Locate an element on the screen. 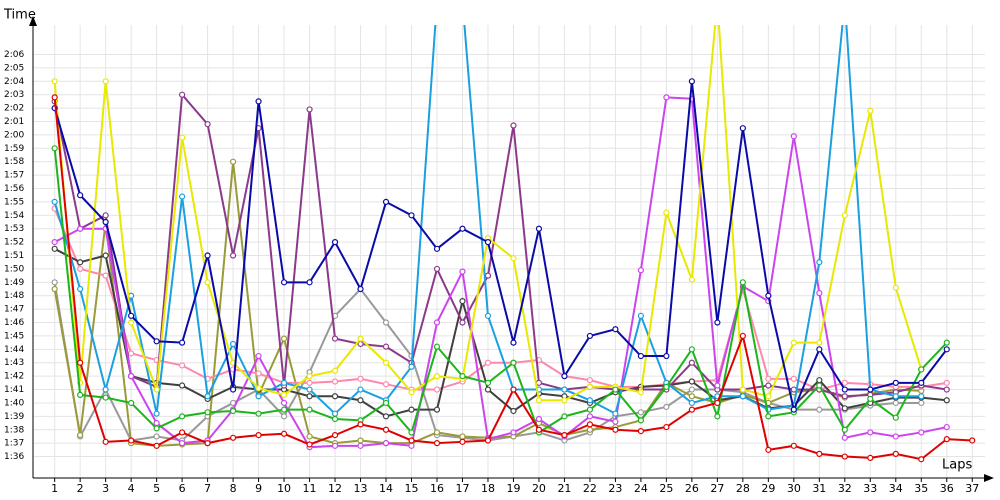 Image resolution: width=1000 pixels, height=500 pixels. y-tick-label: 1:40 is located at coordinates (14, 403).